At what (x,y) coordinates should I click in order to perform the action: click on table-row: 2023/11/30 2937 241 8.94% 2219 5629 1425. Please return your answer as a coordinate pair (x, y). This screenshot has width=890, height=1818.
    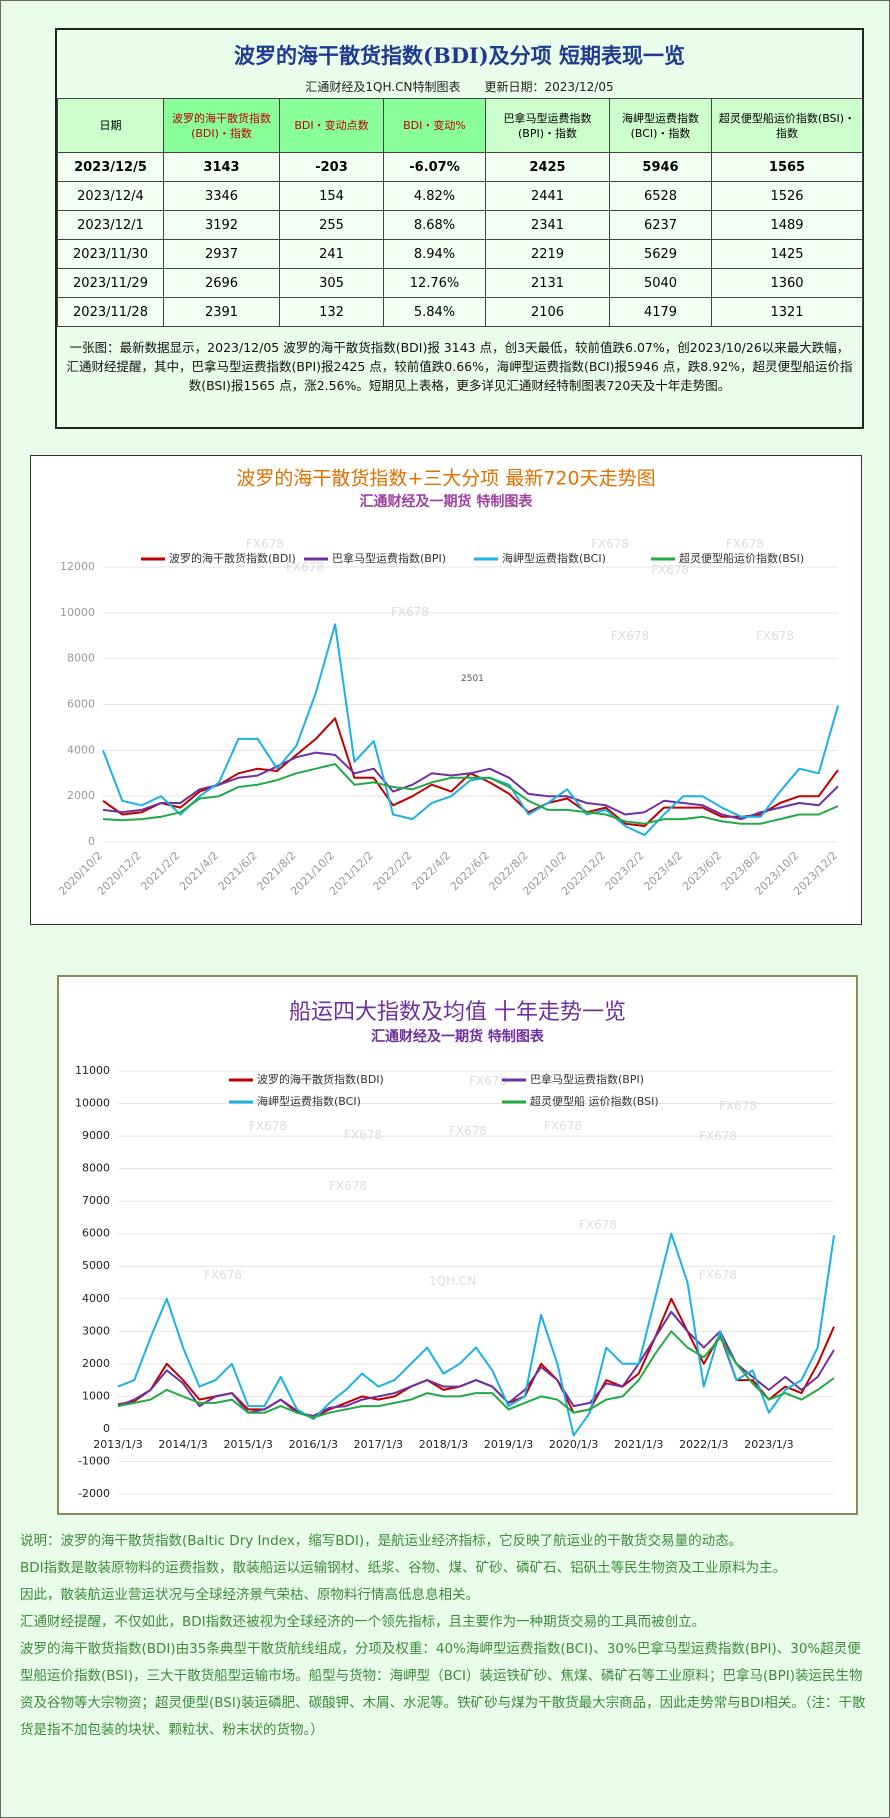
    Looking at the image, I should click on (460, 254).